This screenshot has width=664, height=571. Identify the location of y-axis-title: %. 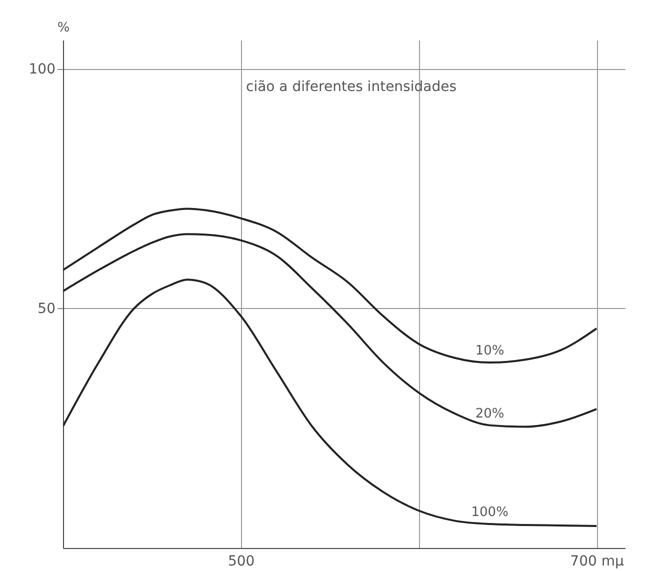
(63, 28).